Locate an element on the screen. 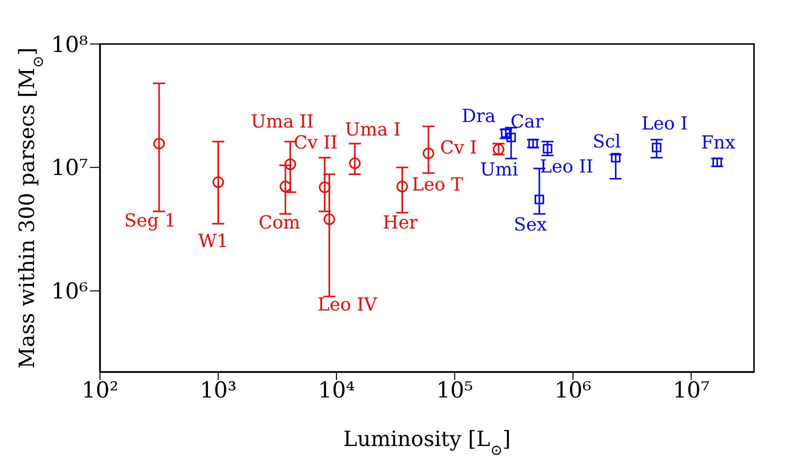 This screenshot has width=797, height=464. annotation: Cv II is located at coordinates (316, 143).